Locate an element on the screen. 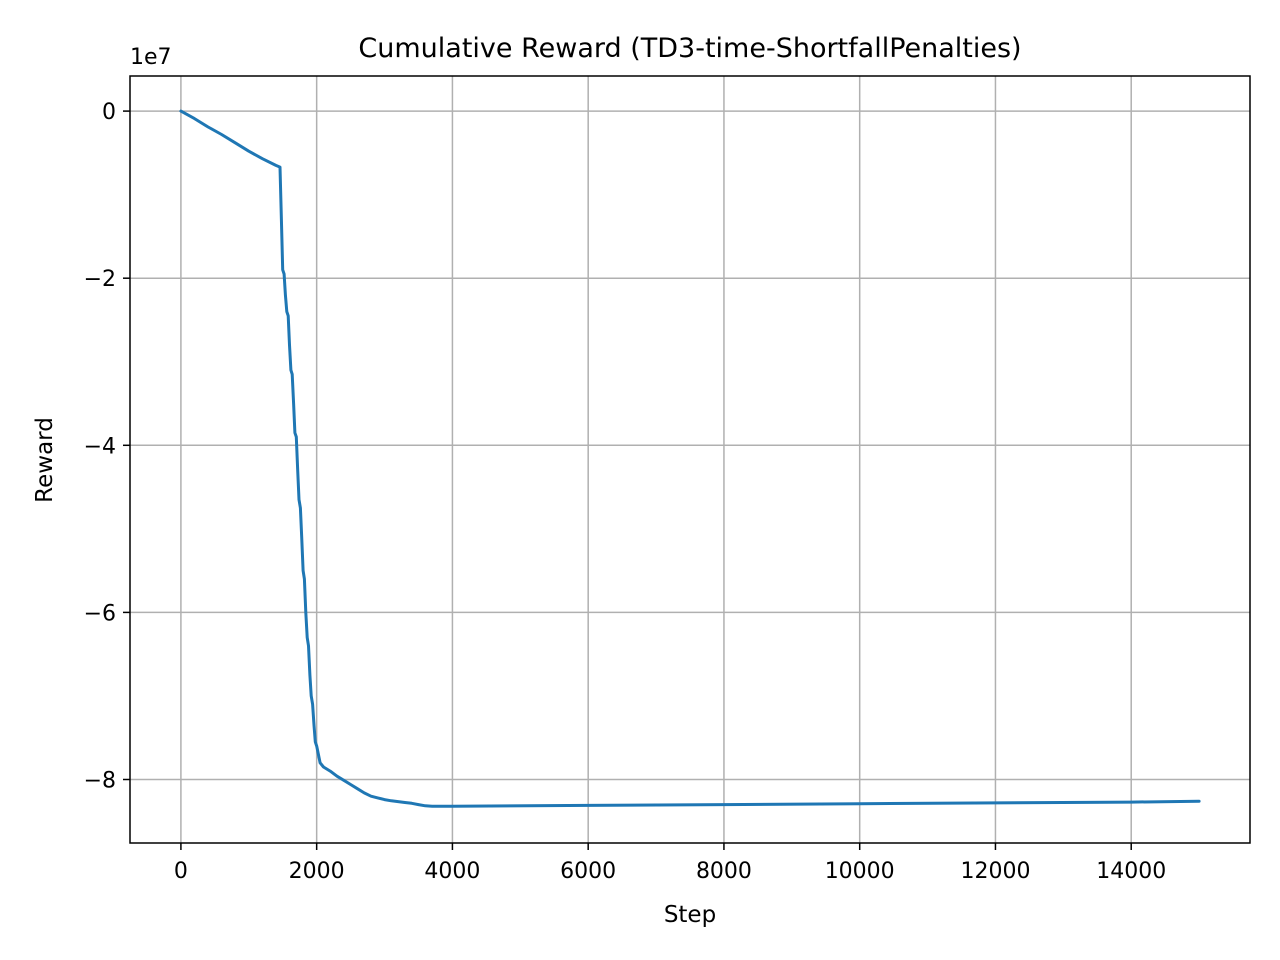 Image resolution: width=1280 pixels, height=960 pixels. y-axis-ticks: 0 −2 −4 −6 −8 is located at coordinates (107, 447).